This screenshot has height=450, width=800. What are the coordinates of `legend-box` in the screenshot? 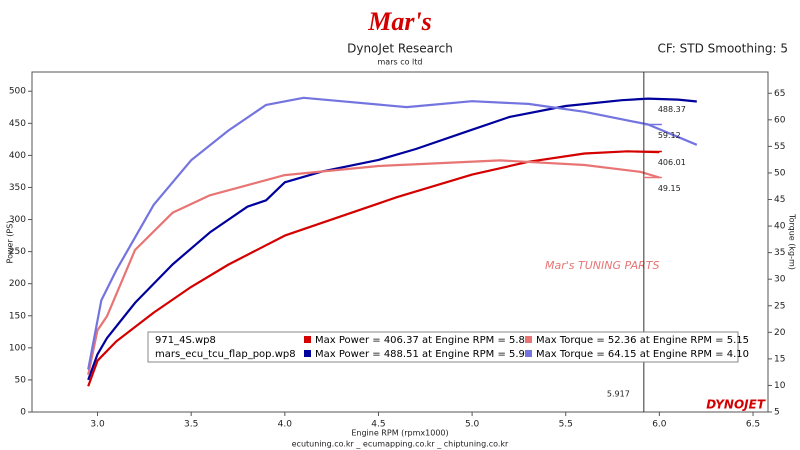 It's located at (443, 347).